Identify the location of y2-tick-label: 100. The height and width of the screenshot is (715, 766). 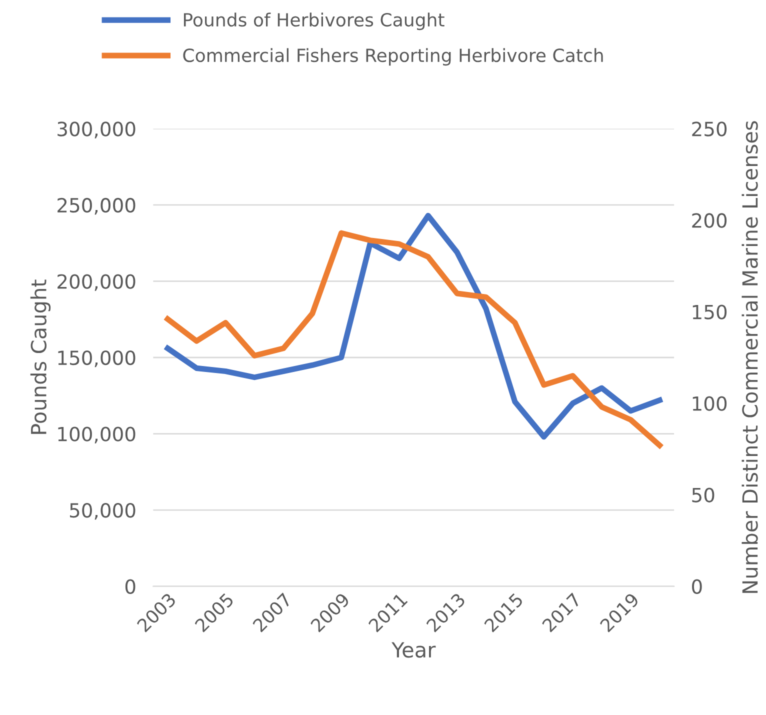
(709, 403).